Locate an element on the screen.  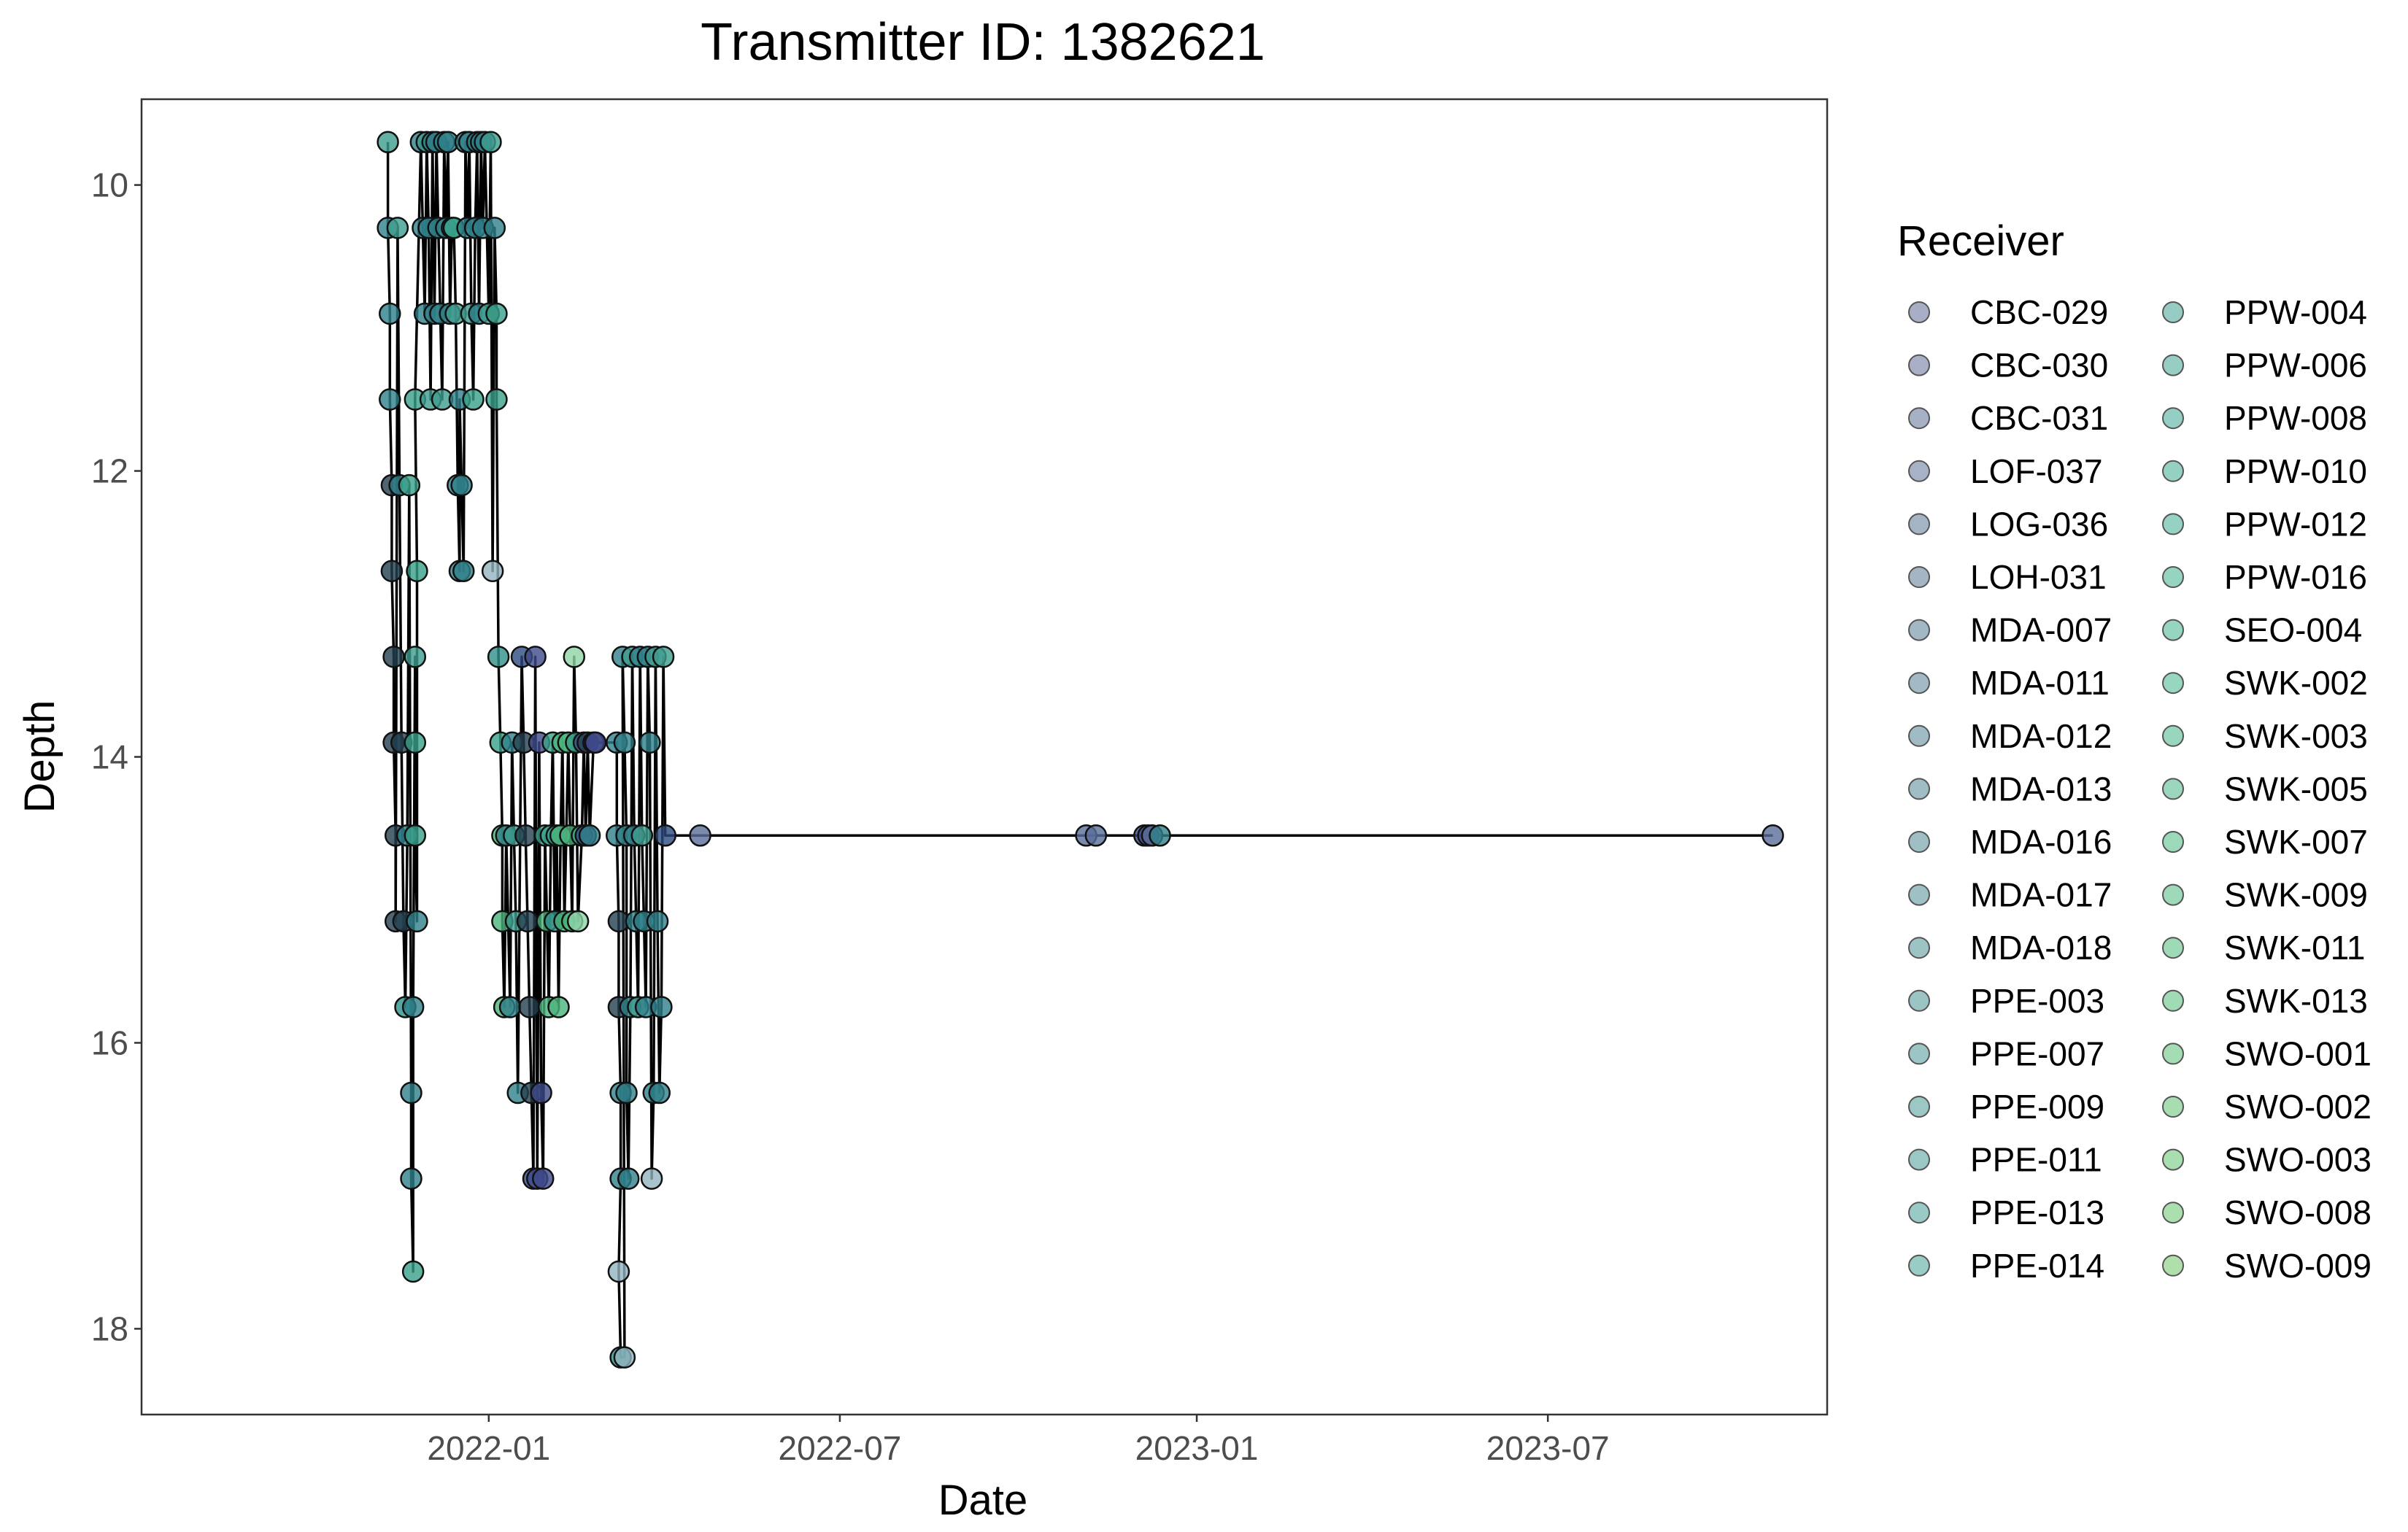
legend-label: PPE-013 is located at coordinates (2037, 1213).